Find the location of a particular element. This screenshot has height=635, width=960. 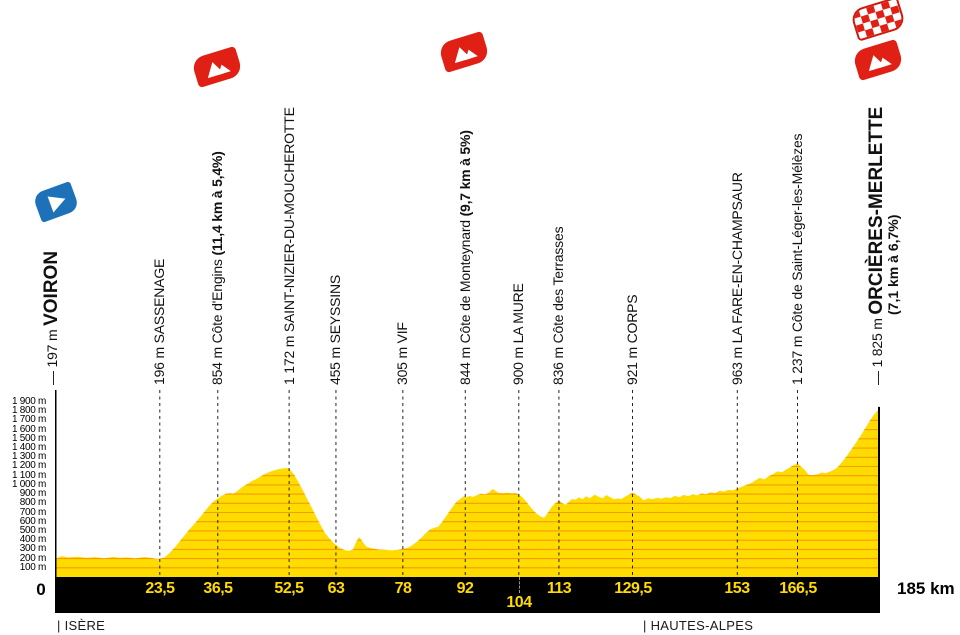

waypoint-name: VIF is located at coordinates (402, 333).